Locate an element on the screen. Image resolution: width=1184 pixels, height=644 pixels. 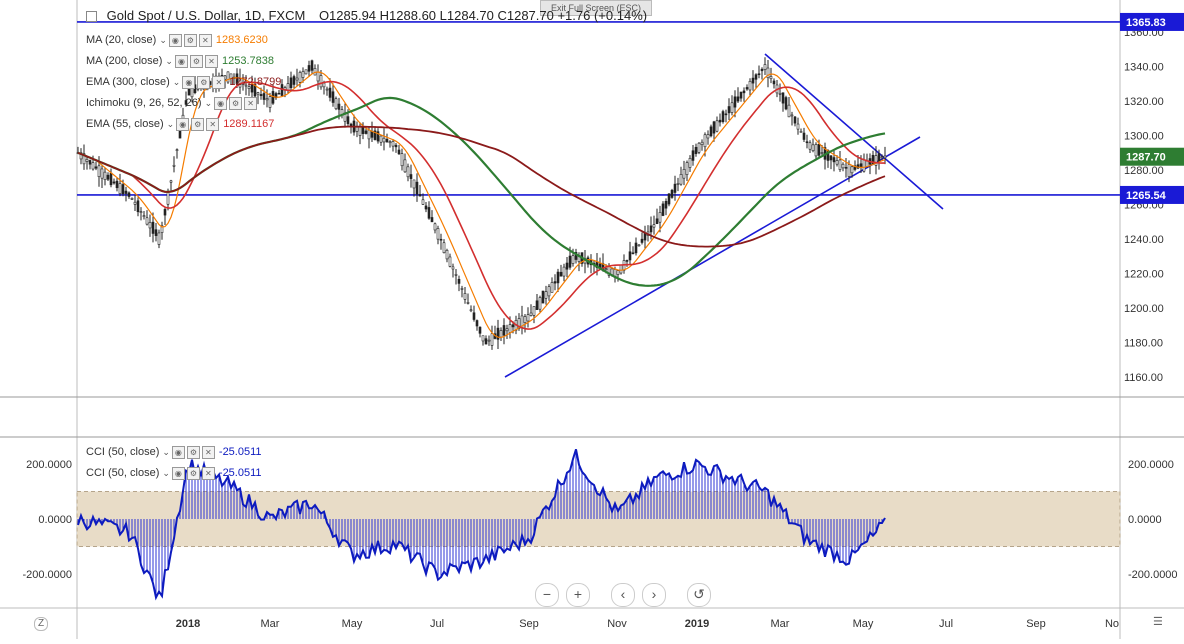
indicator-legend-row: EMA (55, close) ⌄ ◉ ⚙ ✕ 1289.1167 is located at coordinates (180, 124).